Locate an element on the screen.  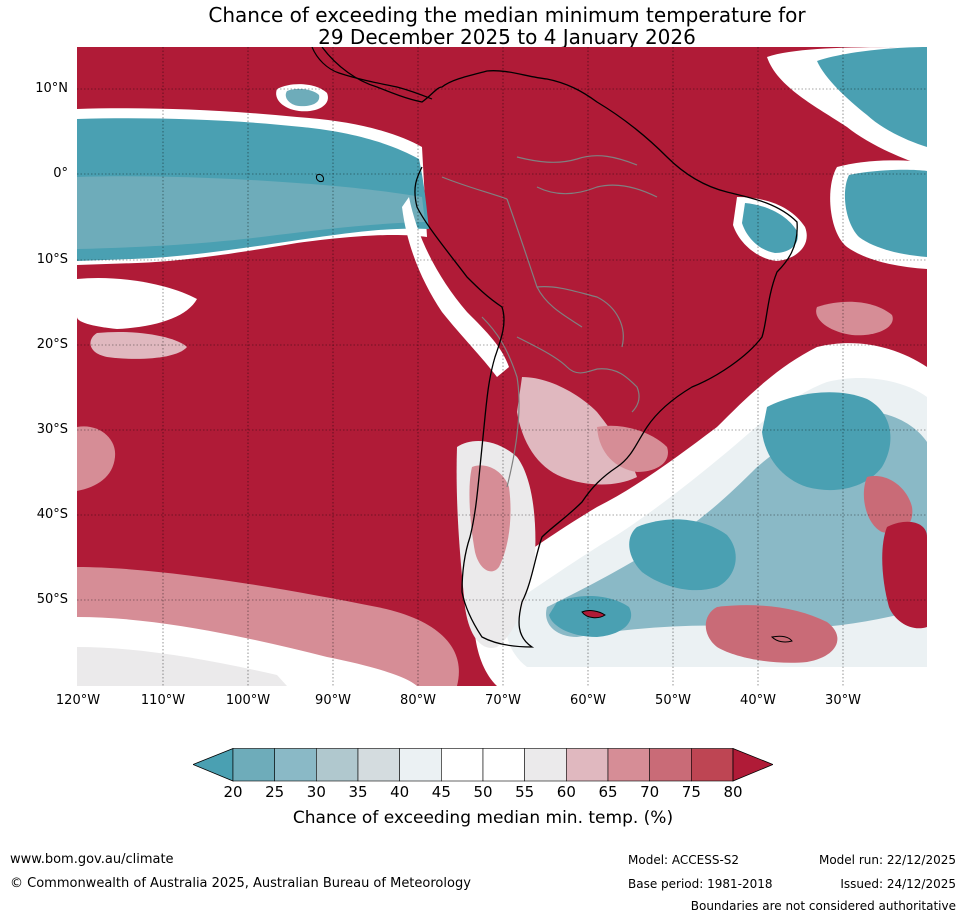
falkland-islands is located at coordinates (593, 614).